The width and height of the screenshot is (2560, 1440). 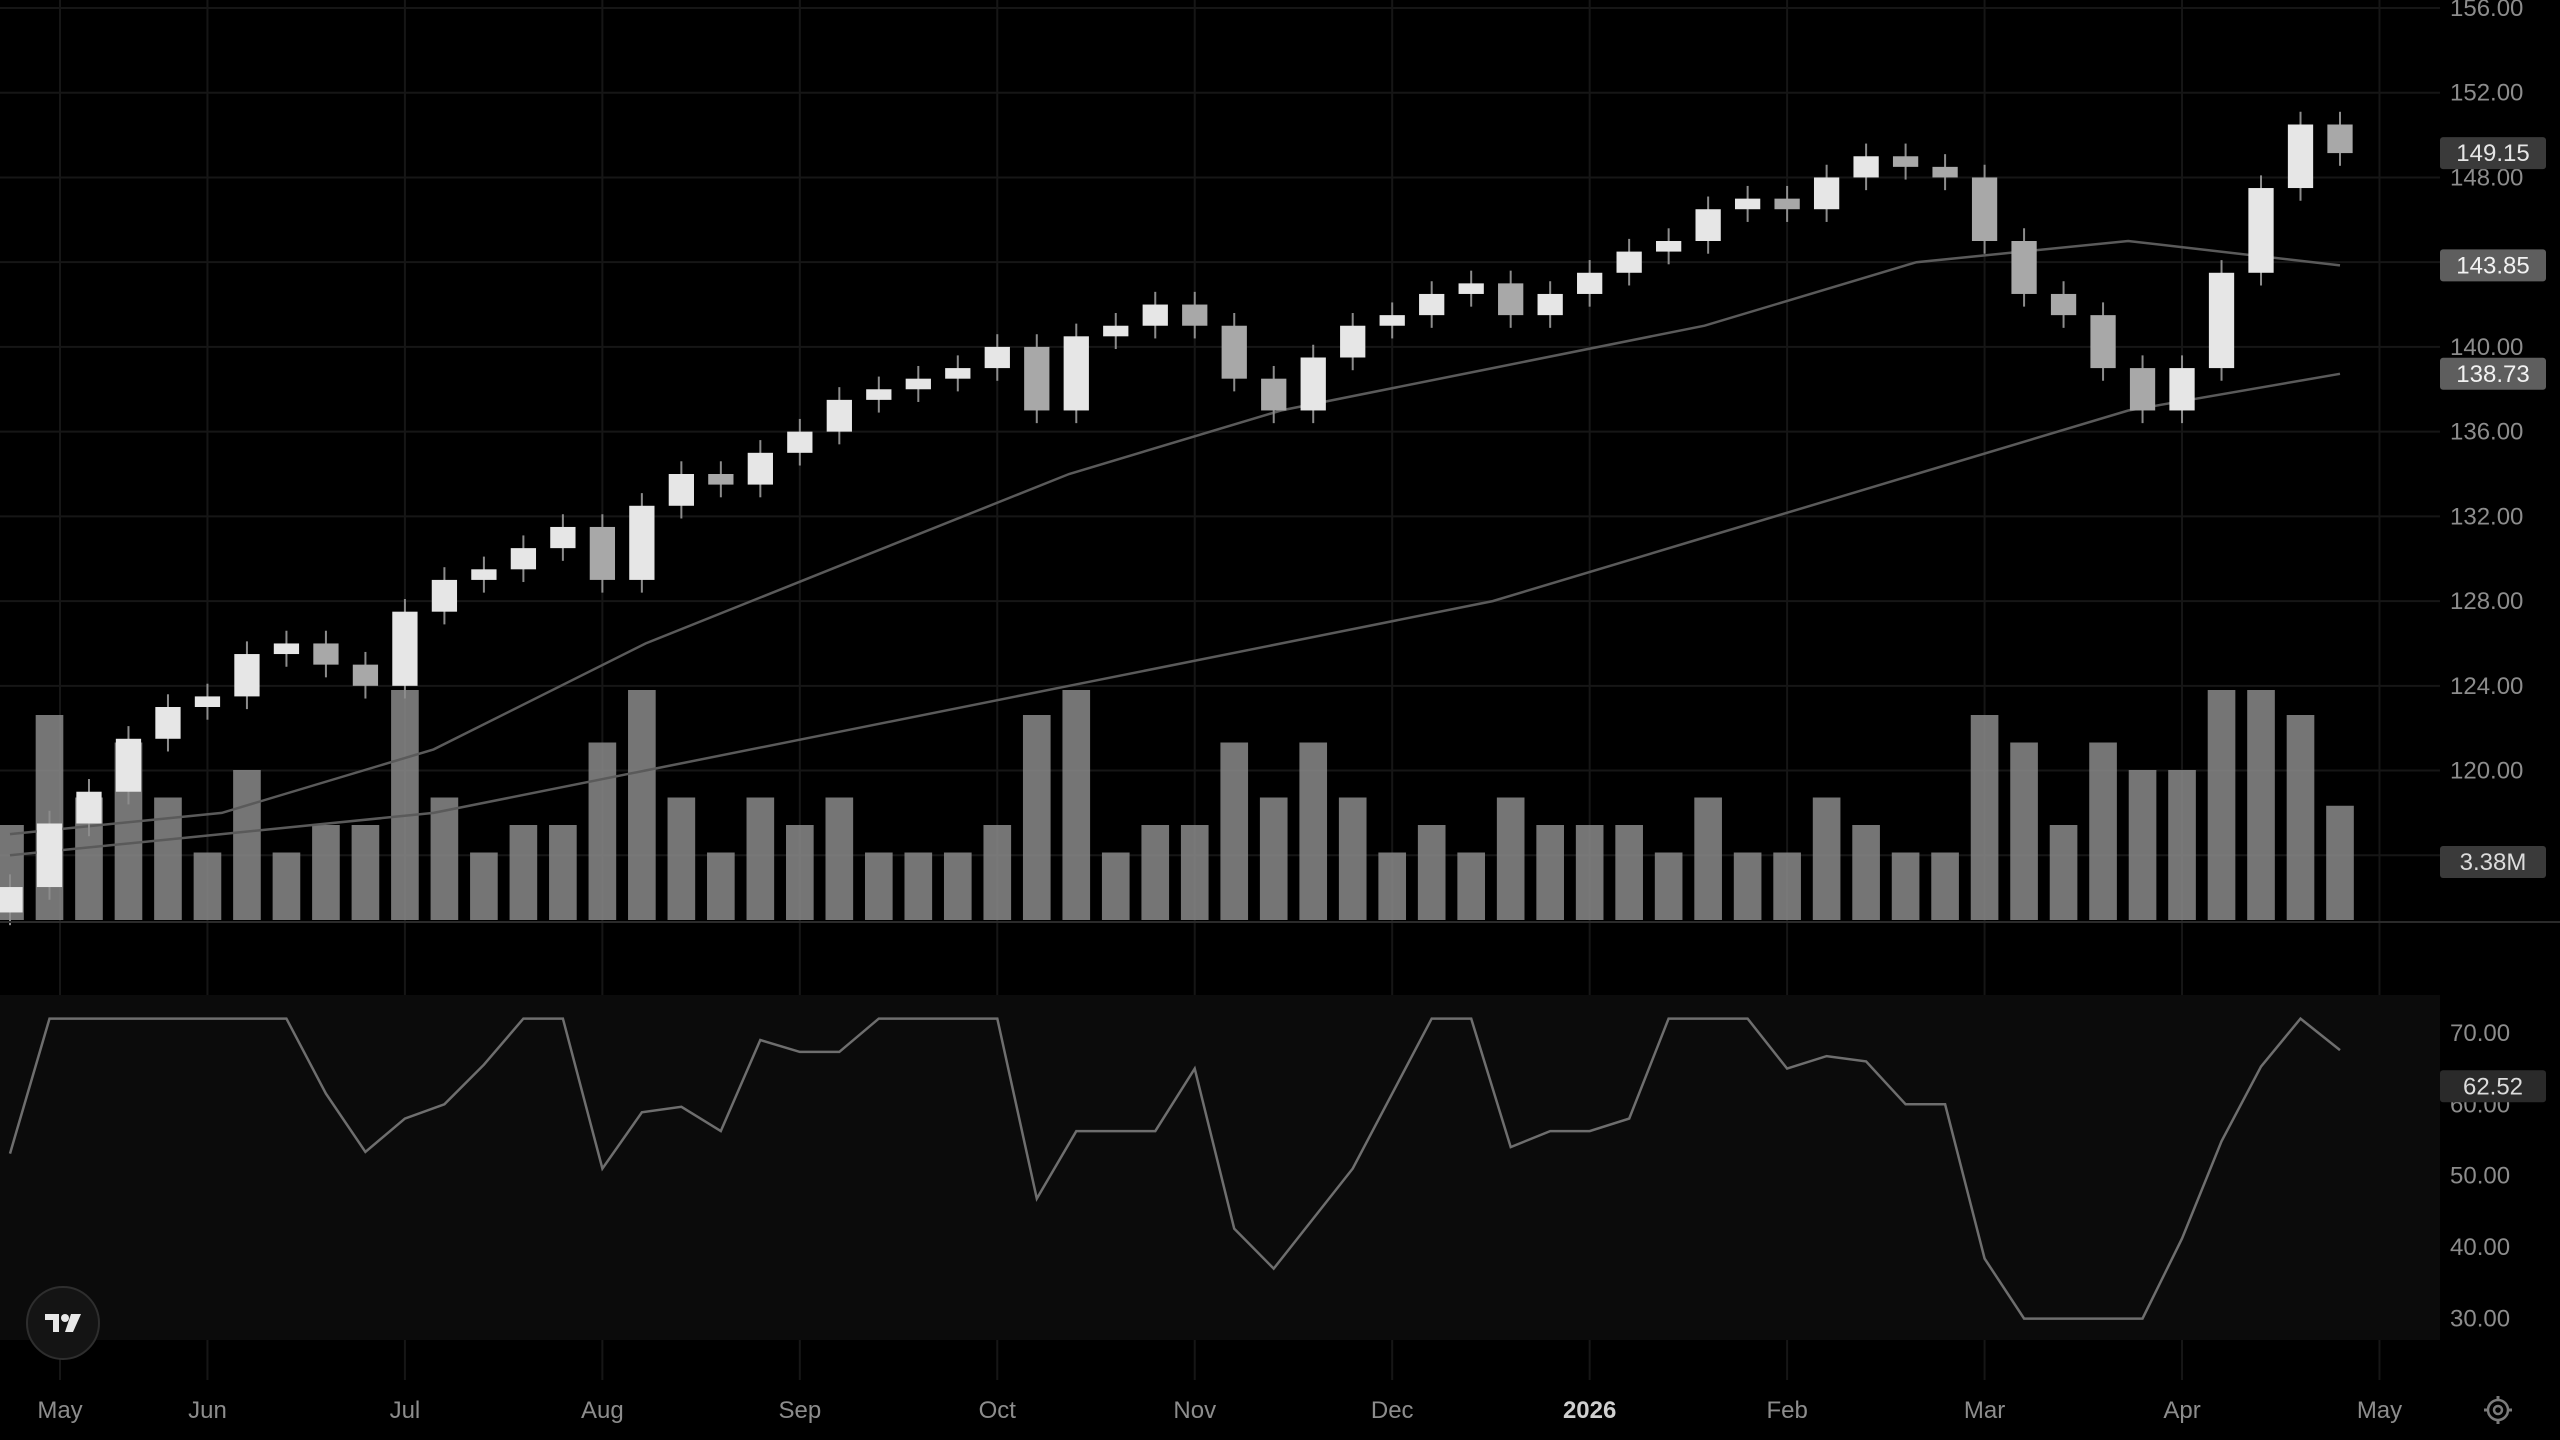 I want to click on rsi-value-badge: 62.52, so click(x=2493, y=1086).